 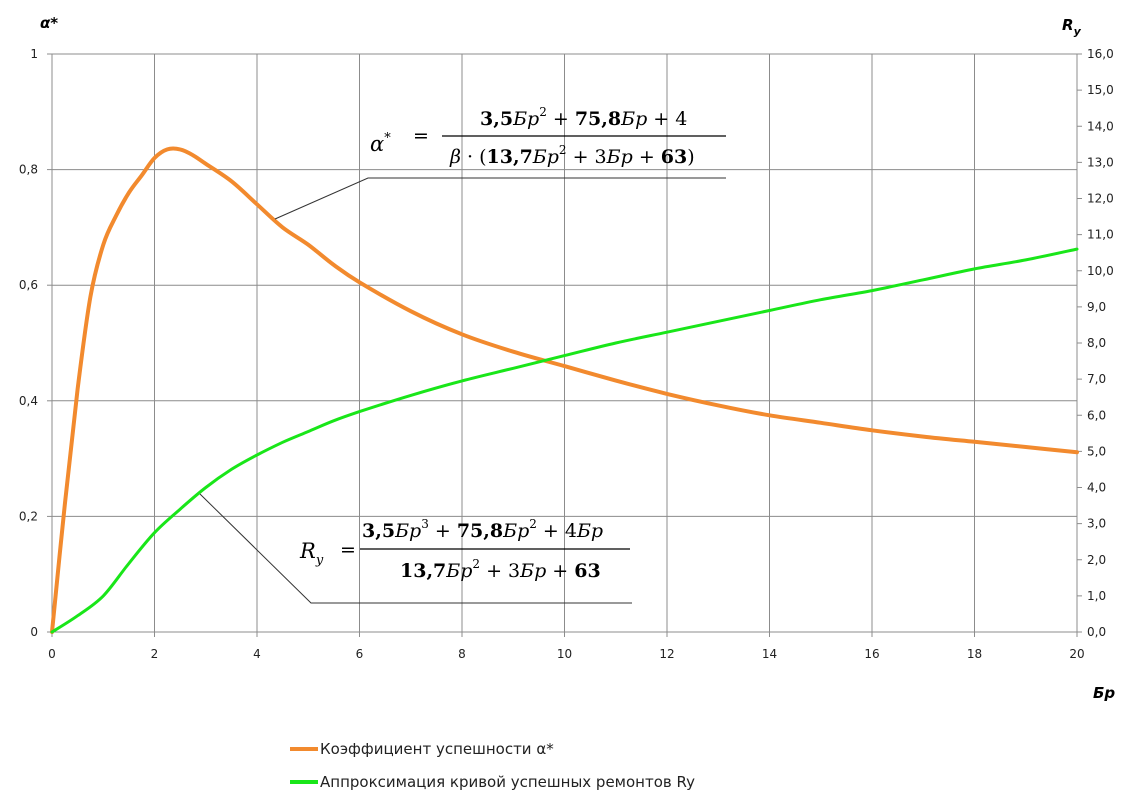 I want to click on legend-swatch-ry, so click(x=304, y=782).